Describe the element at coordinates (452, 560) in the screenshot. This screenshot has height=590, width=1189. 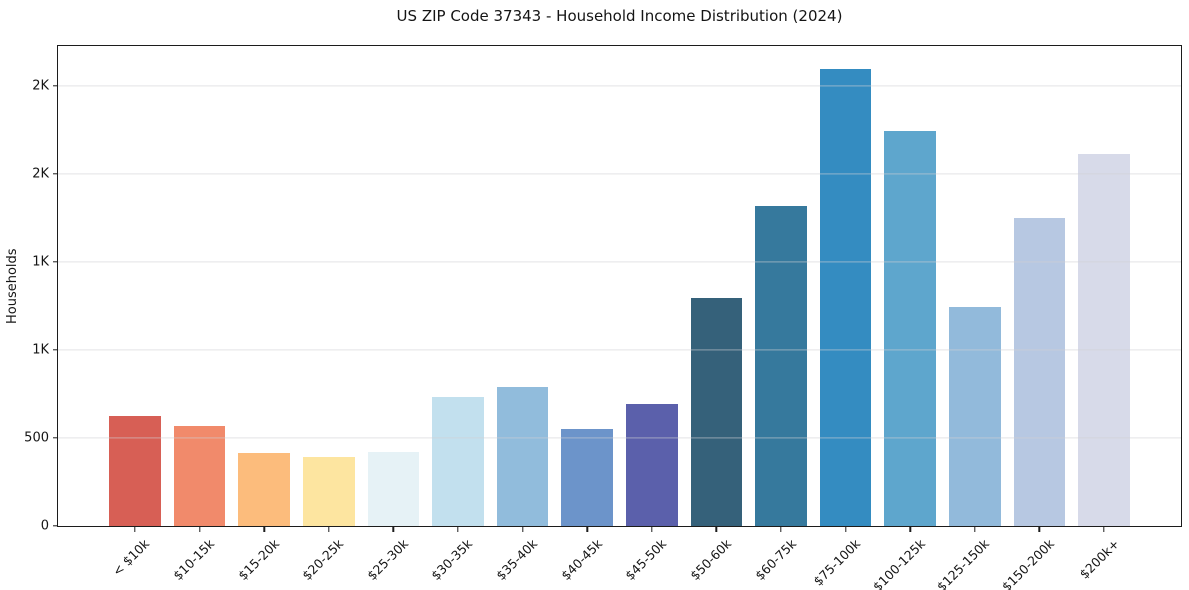
I see `x-tick-label: $30-35k` at that location.